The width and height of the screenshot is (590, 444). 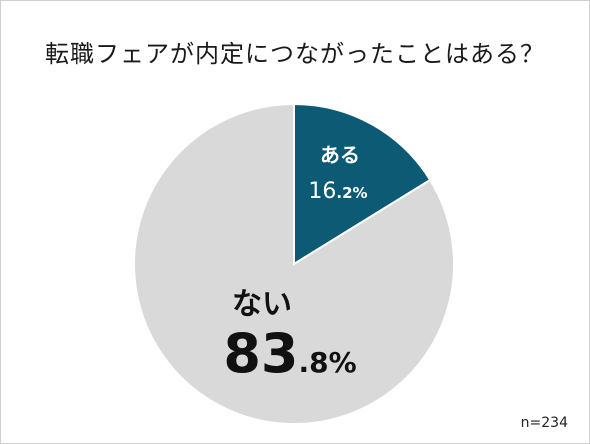 What do you see at coordinates (295, 54) in the screenshot?
I see `chart-title: 転職フェアが内定につながったことはある？` at bounding box center [295, 54].